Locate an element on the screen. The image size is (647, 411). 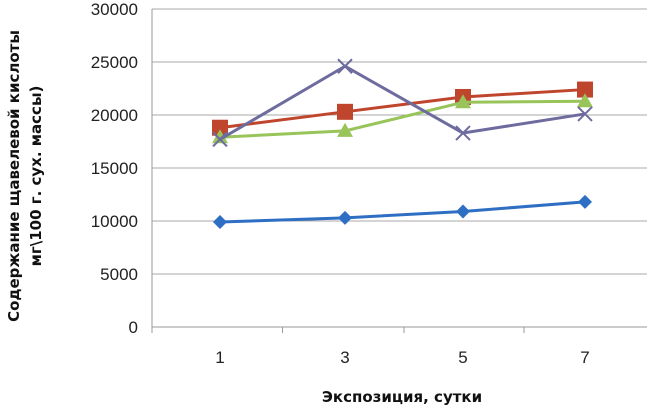
y-axis-title-line-2: мг\100 г. сух. массы) is located at coordinates (36, 176).